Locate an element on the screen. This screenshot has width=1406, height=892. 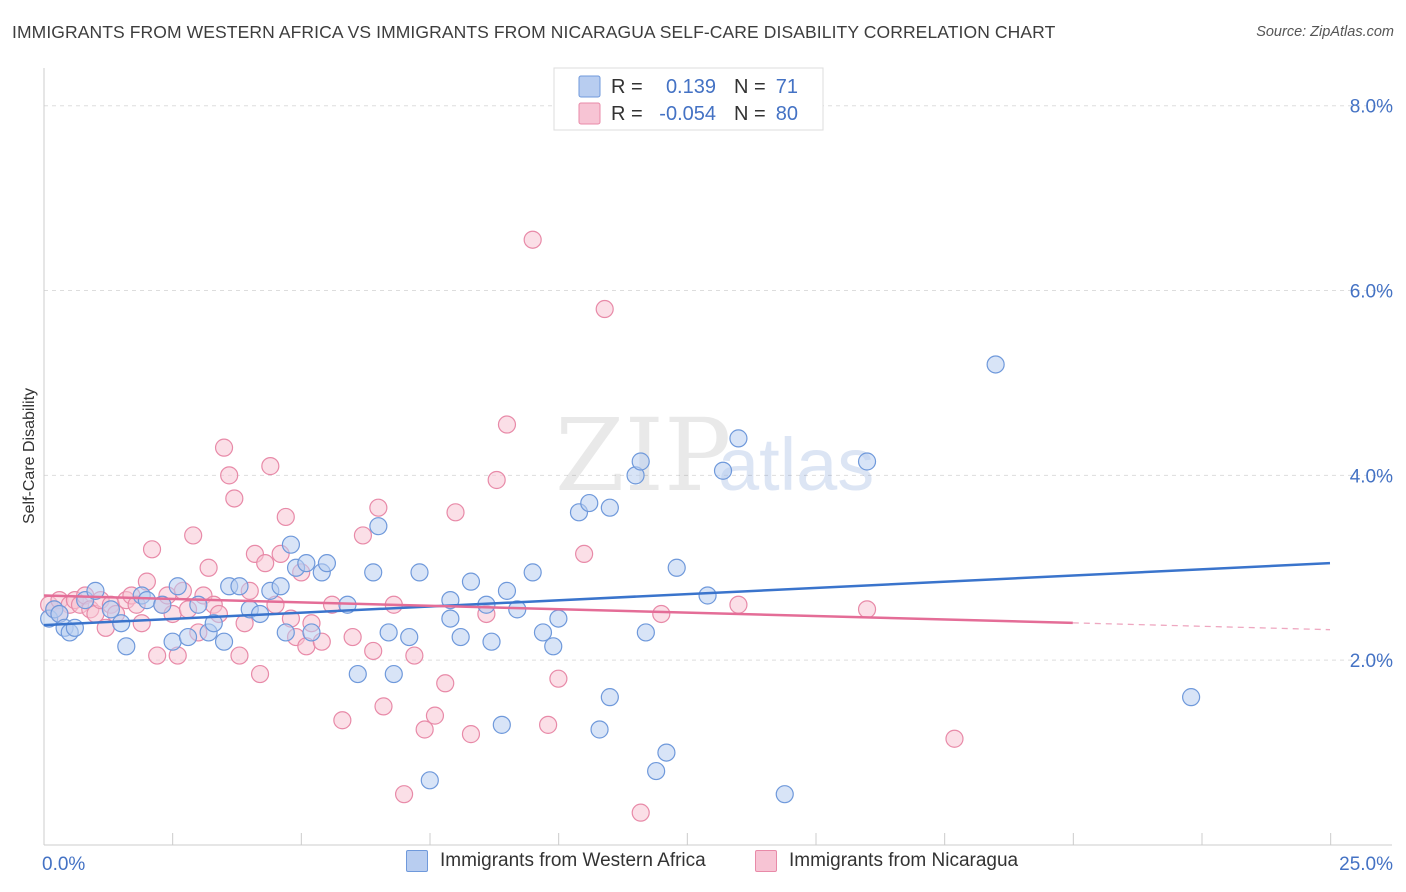
legend-n-label-b: N = is located at coordinates (750, 114).